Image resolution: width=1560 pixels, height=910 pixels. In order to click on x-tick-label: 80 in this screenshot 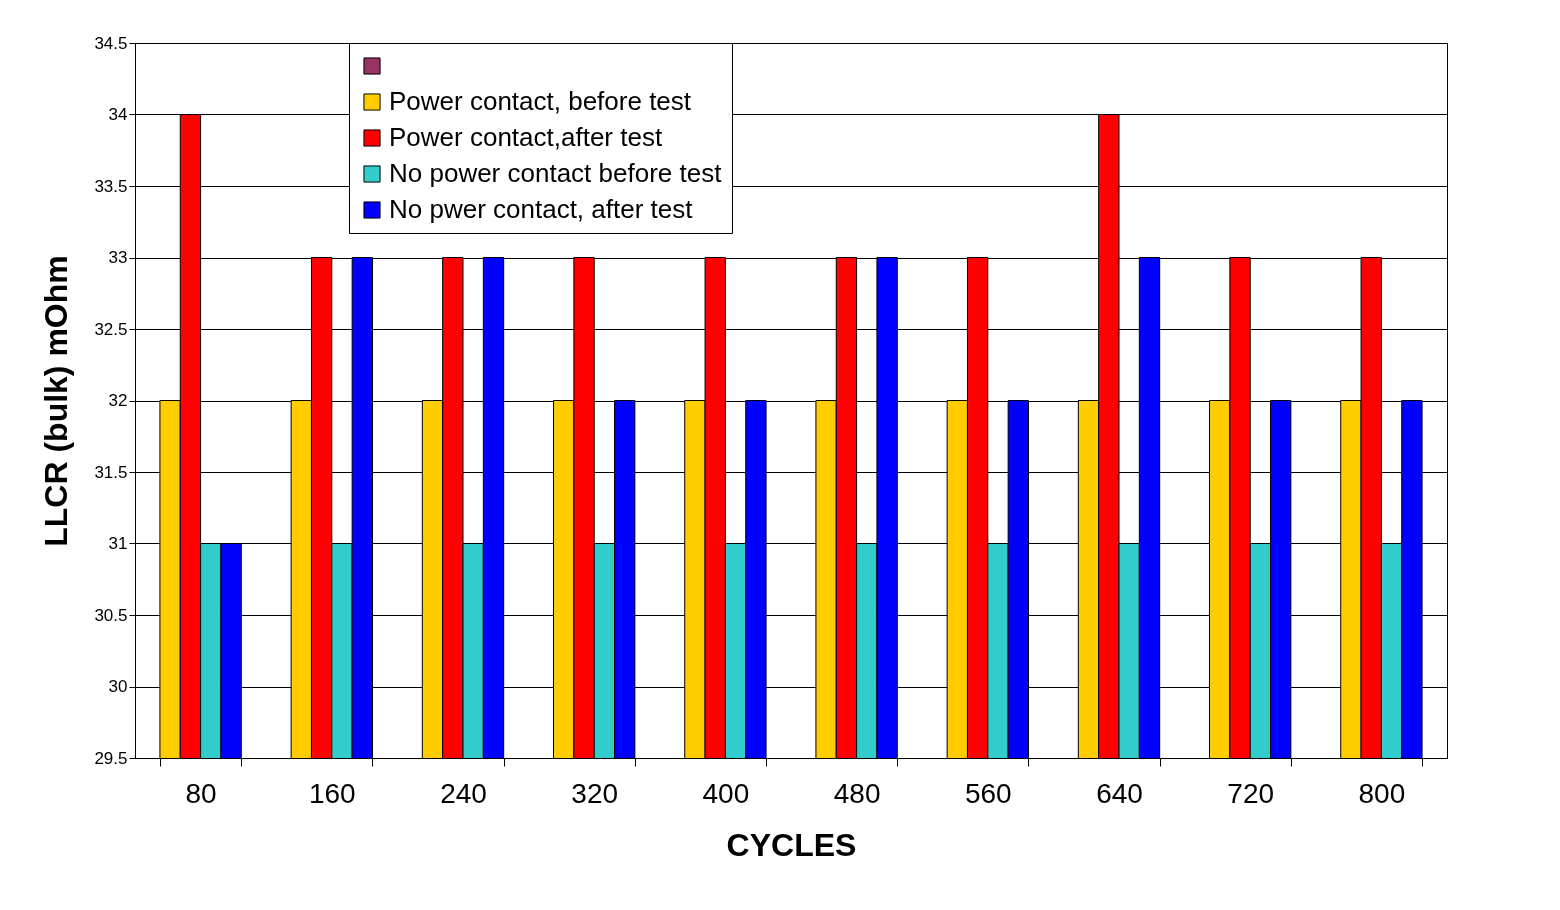, I will do `click(201, 793)`.